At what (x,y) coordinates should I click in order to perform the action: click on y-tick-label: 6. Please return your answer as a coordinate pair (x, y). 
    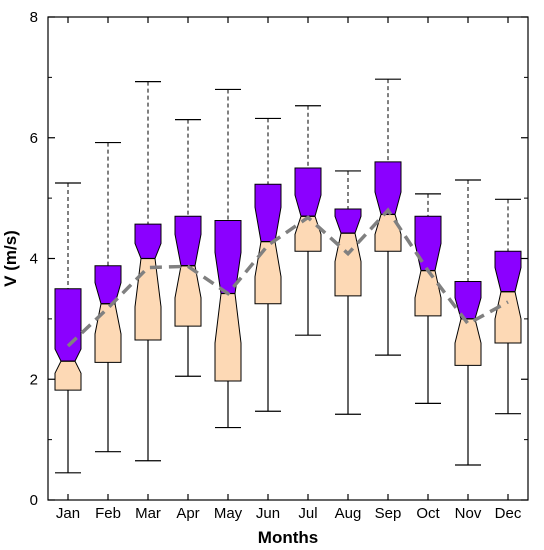
    Looking at the image, I should click on (34, 138).